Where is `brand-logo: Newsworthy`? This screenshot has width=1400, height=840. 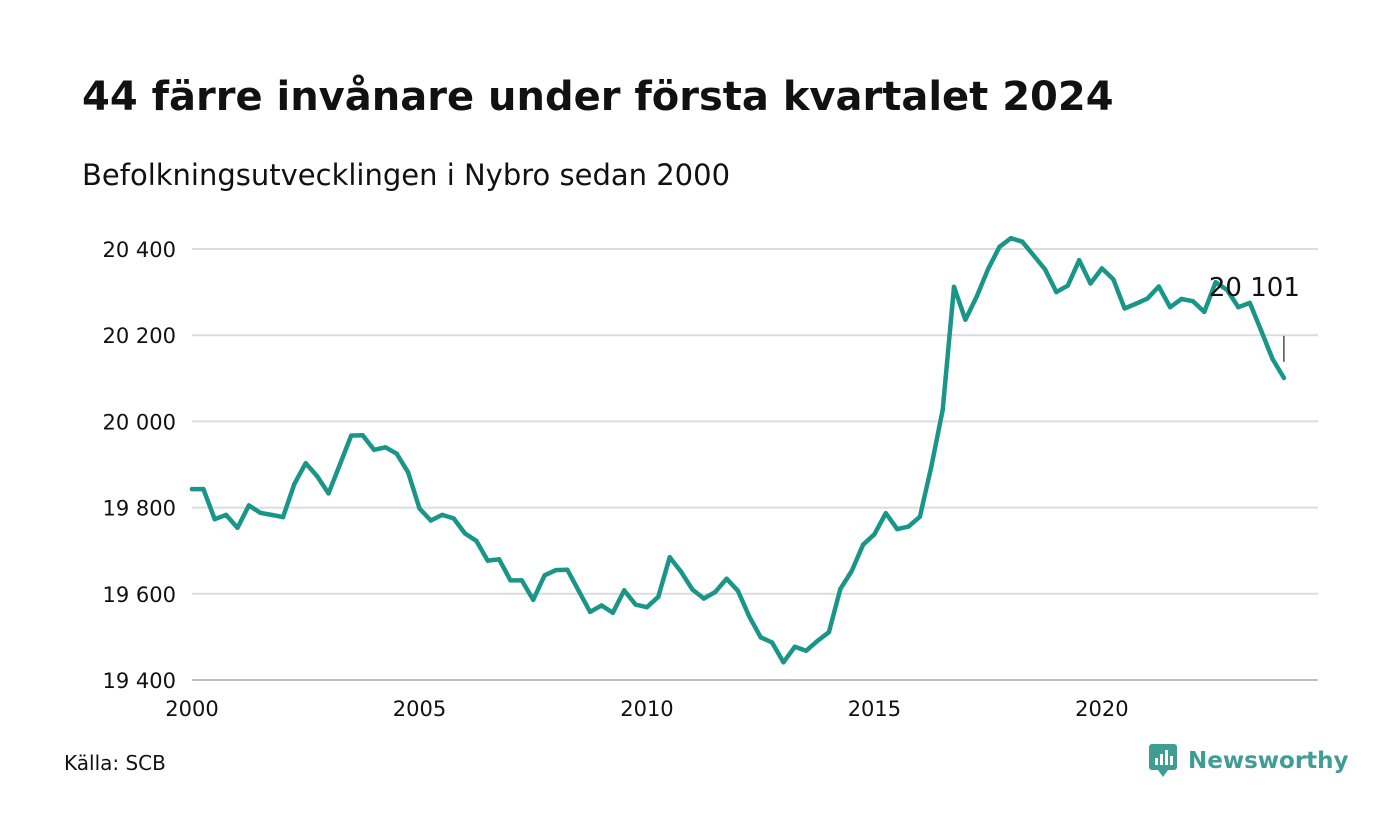 brand-logo: Newsworthy is located at coordinates (1248, 761).